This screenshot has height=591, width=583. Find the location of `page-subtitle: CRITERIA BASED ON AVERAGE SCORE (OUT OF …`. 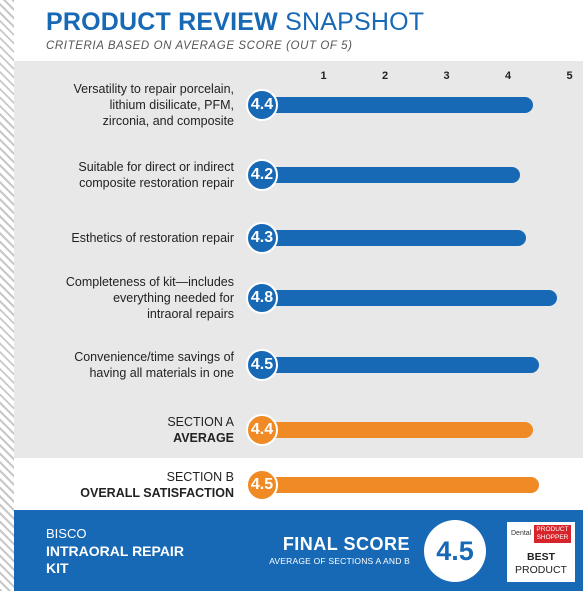

page-subtitle: CRITERIA BASED ON AVERAGE SCORE (OUT OF … is located at coordinates (199, 46).